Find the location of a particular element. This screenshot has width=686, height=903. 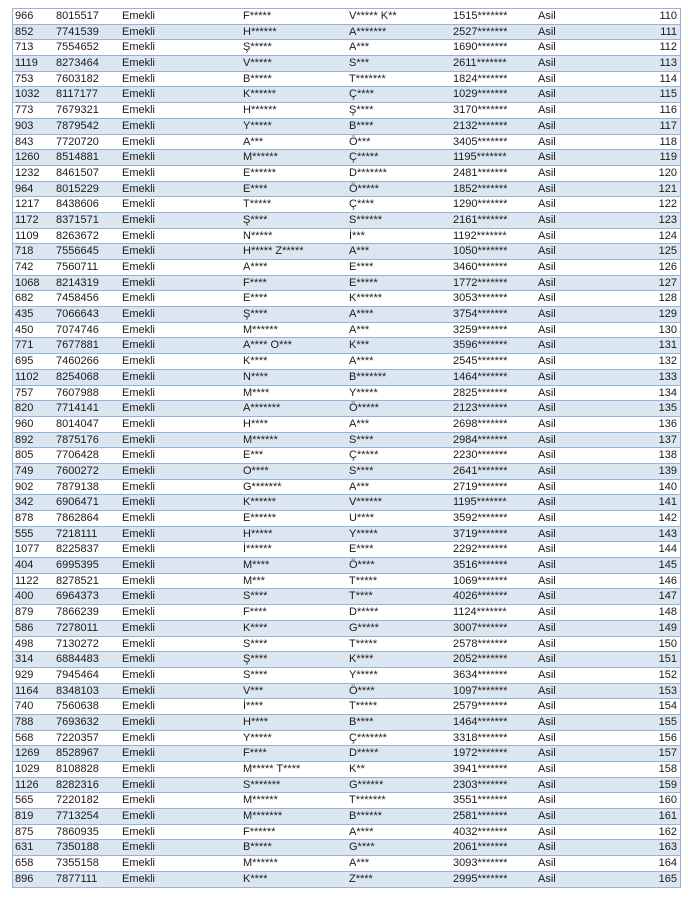

cell-last-name: Y***** is located at coordinates (363, 533).